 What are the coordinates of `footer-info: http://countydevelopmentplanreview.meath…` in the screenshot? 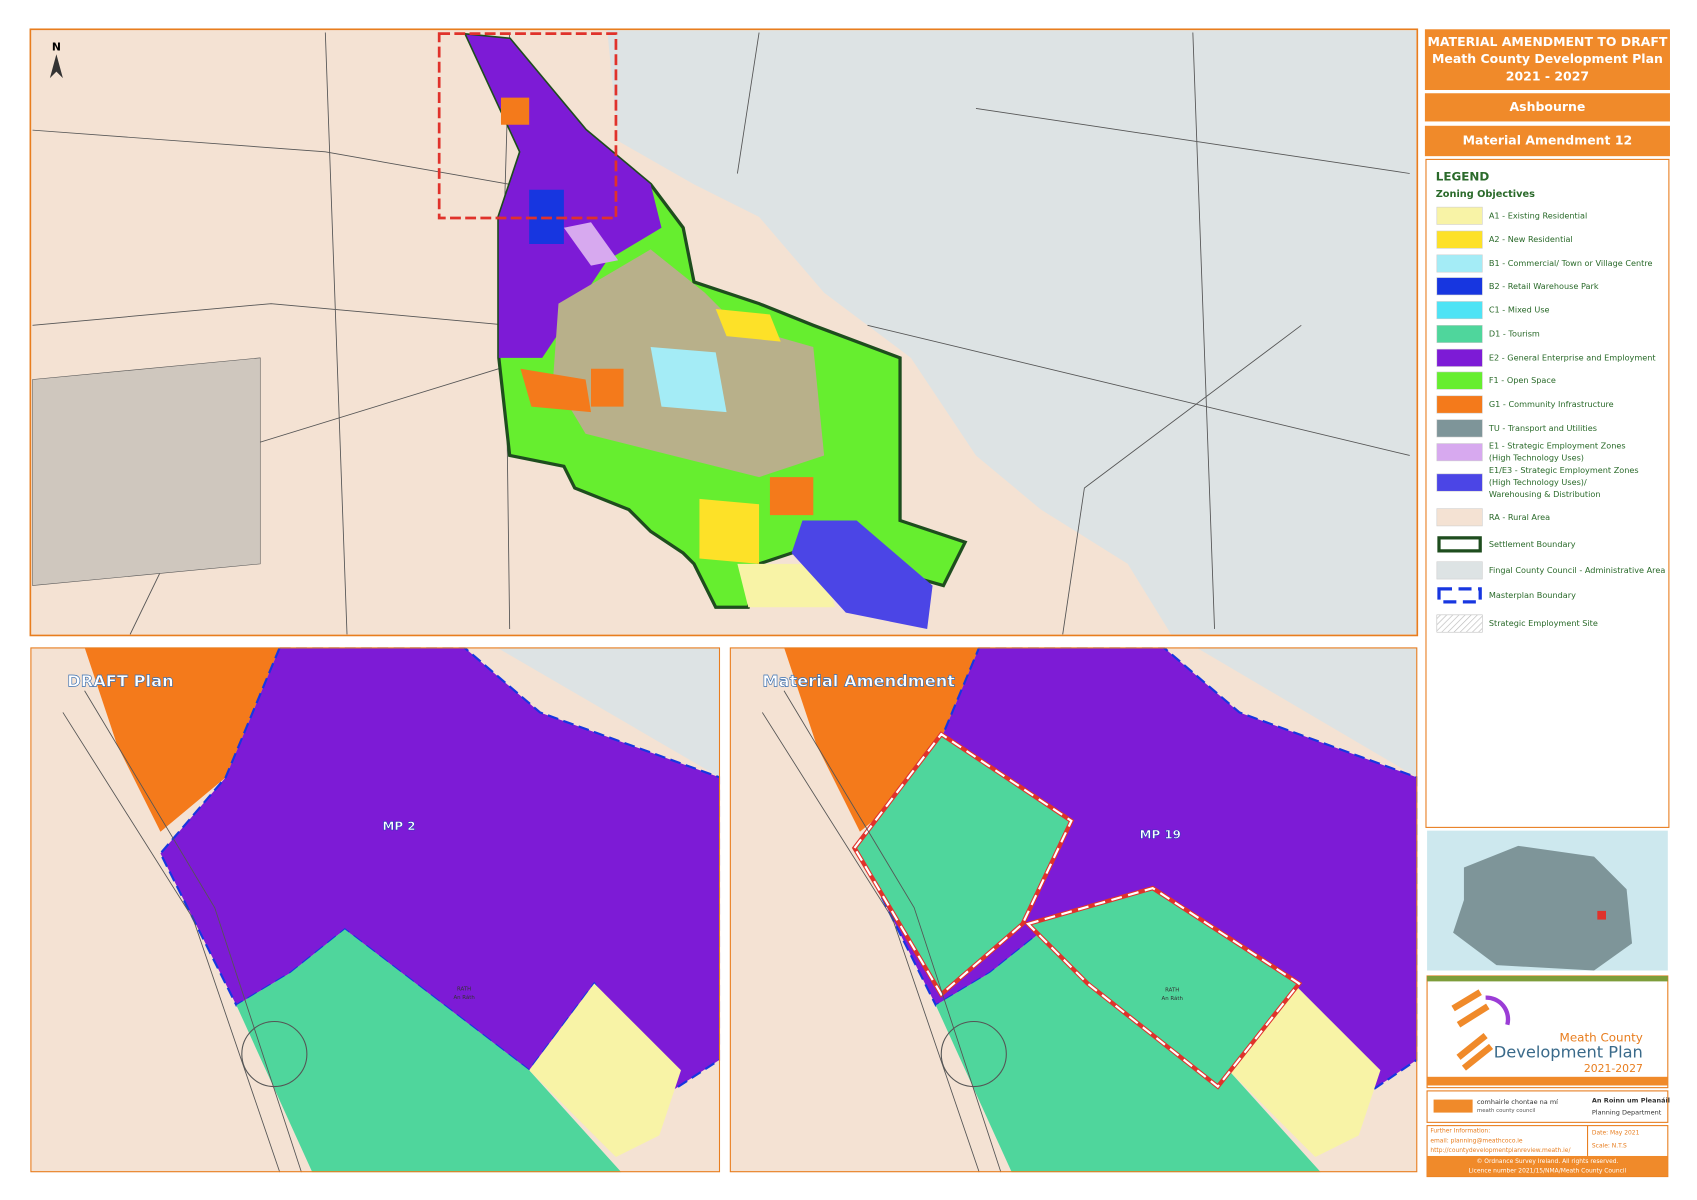 It's located at (1500, 1150).